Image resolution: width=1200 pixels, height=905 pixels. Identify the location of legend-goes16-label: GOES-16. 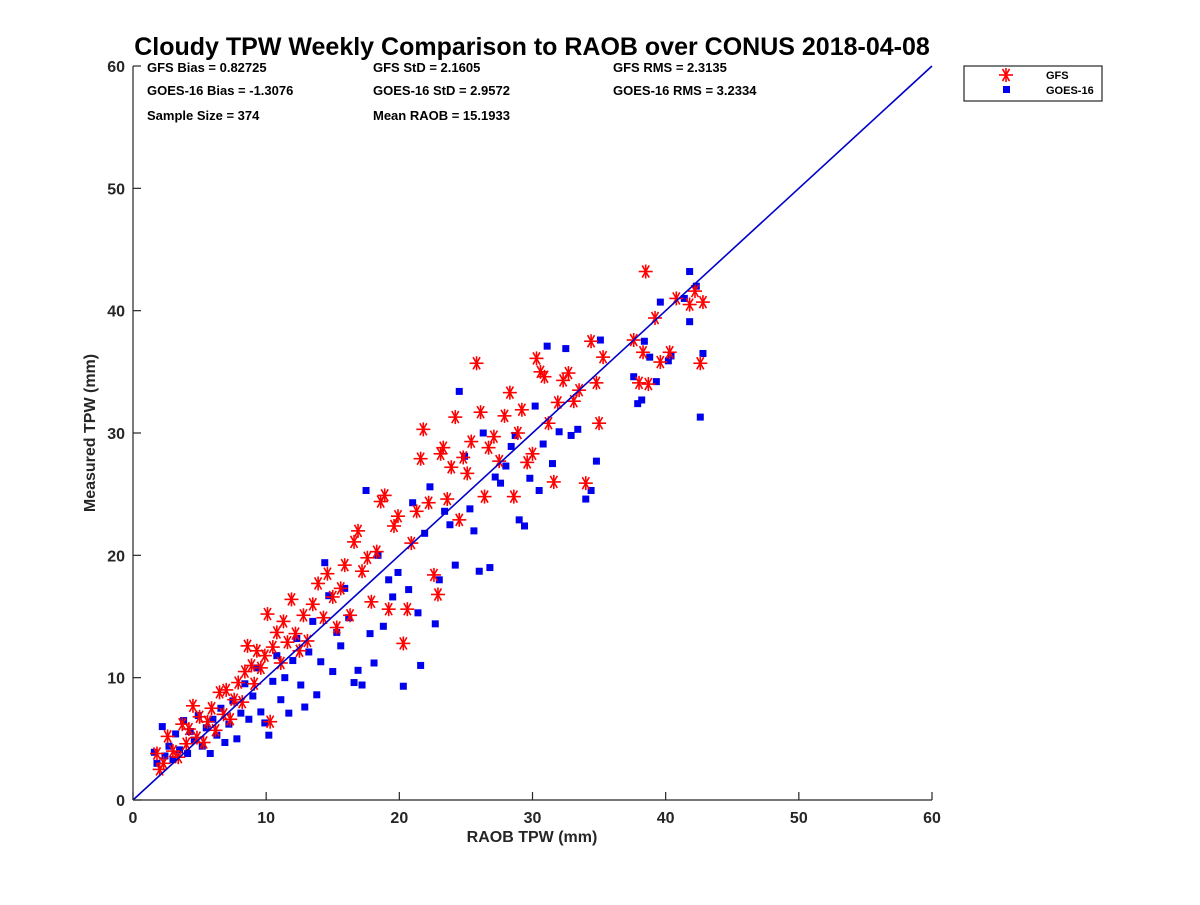
(1070, 91).